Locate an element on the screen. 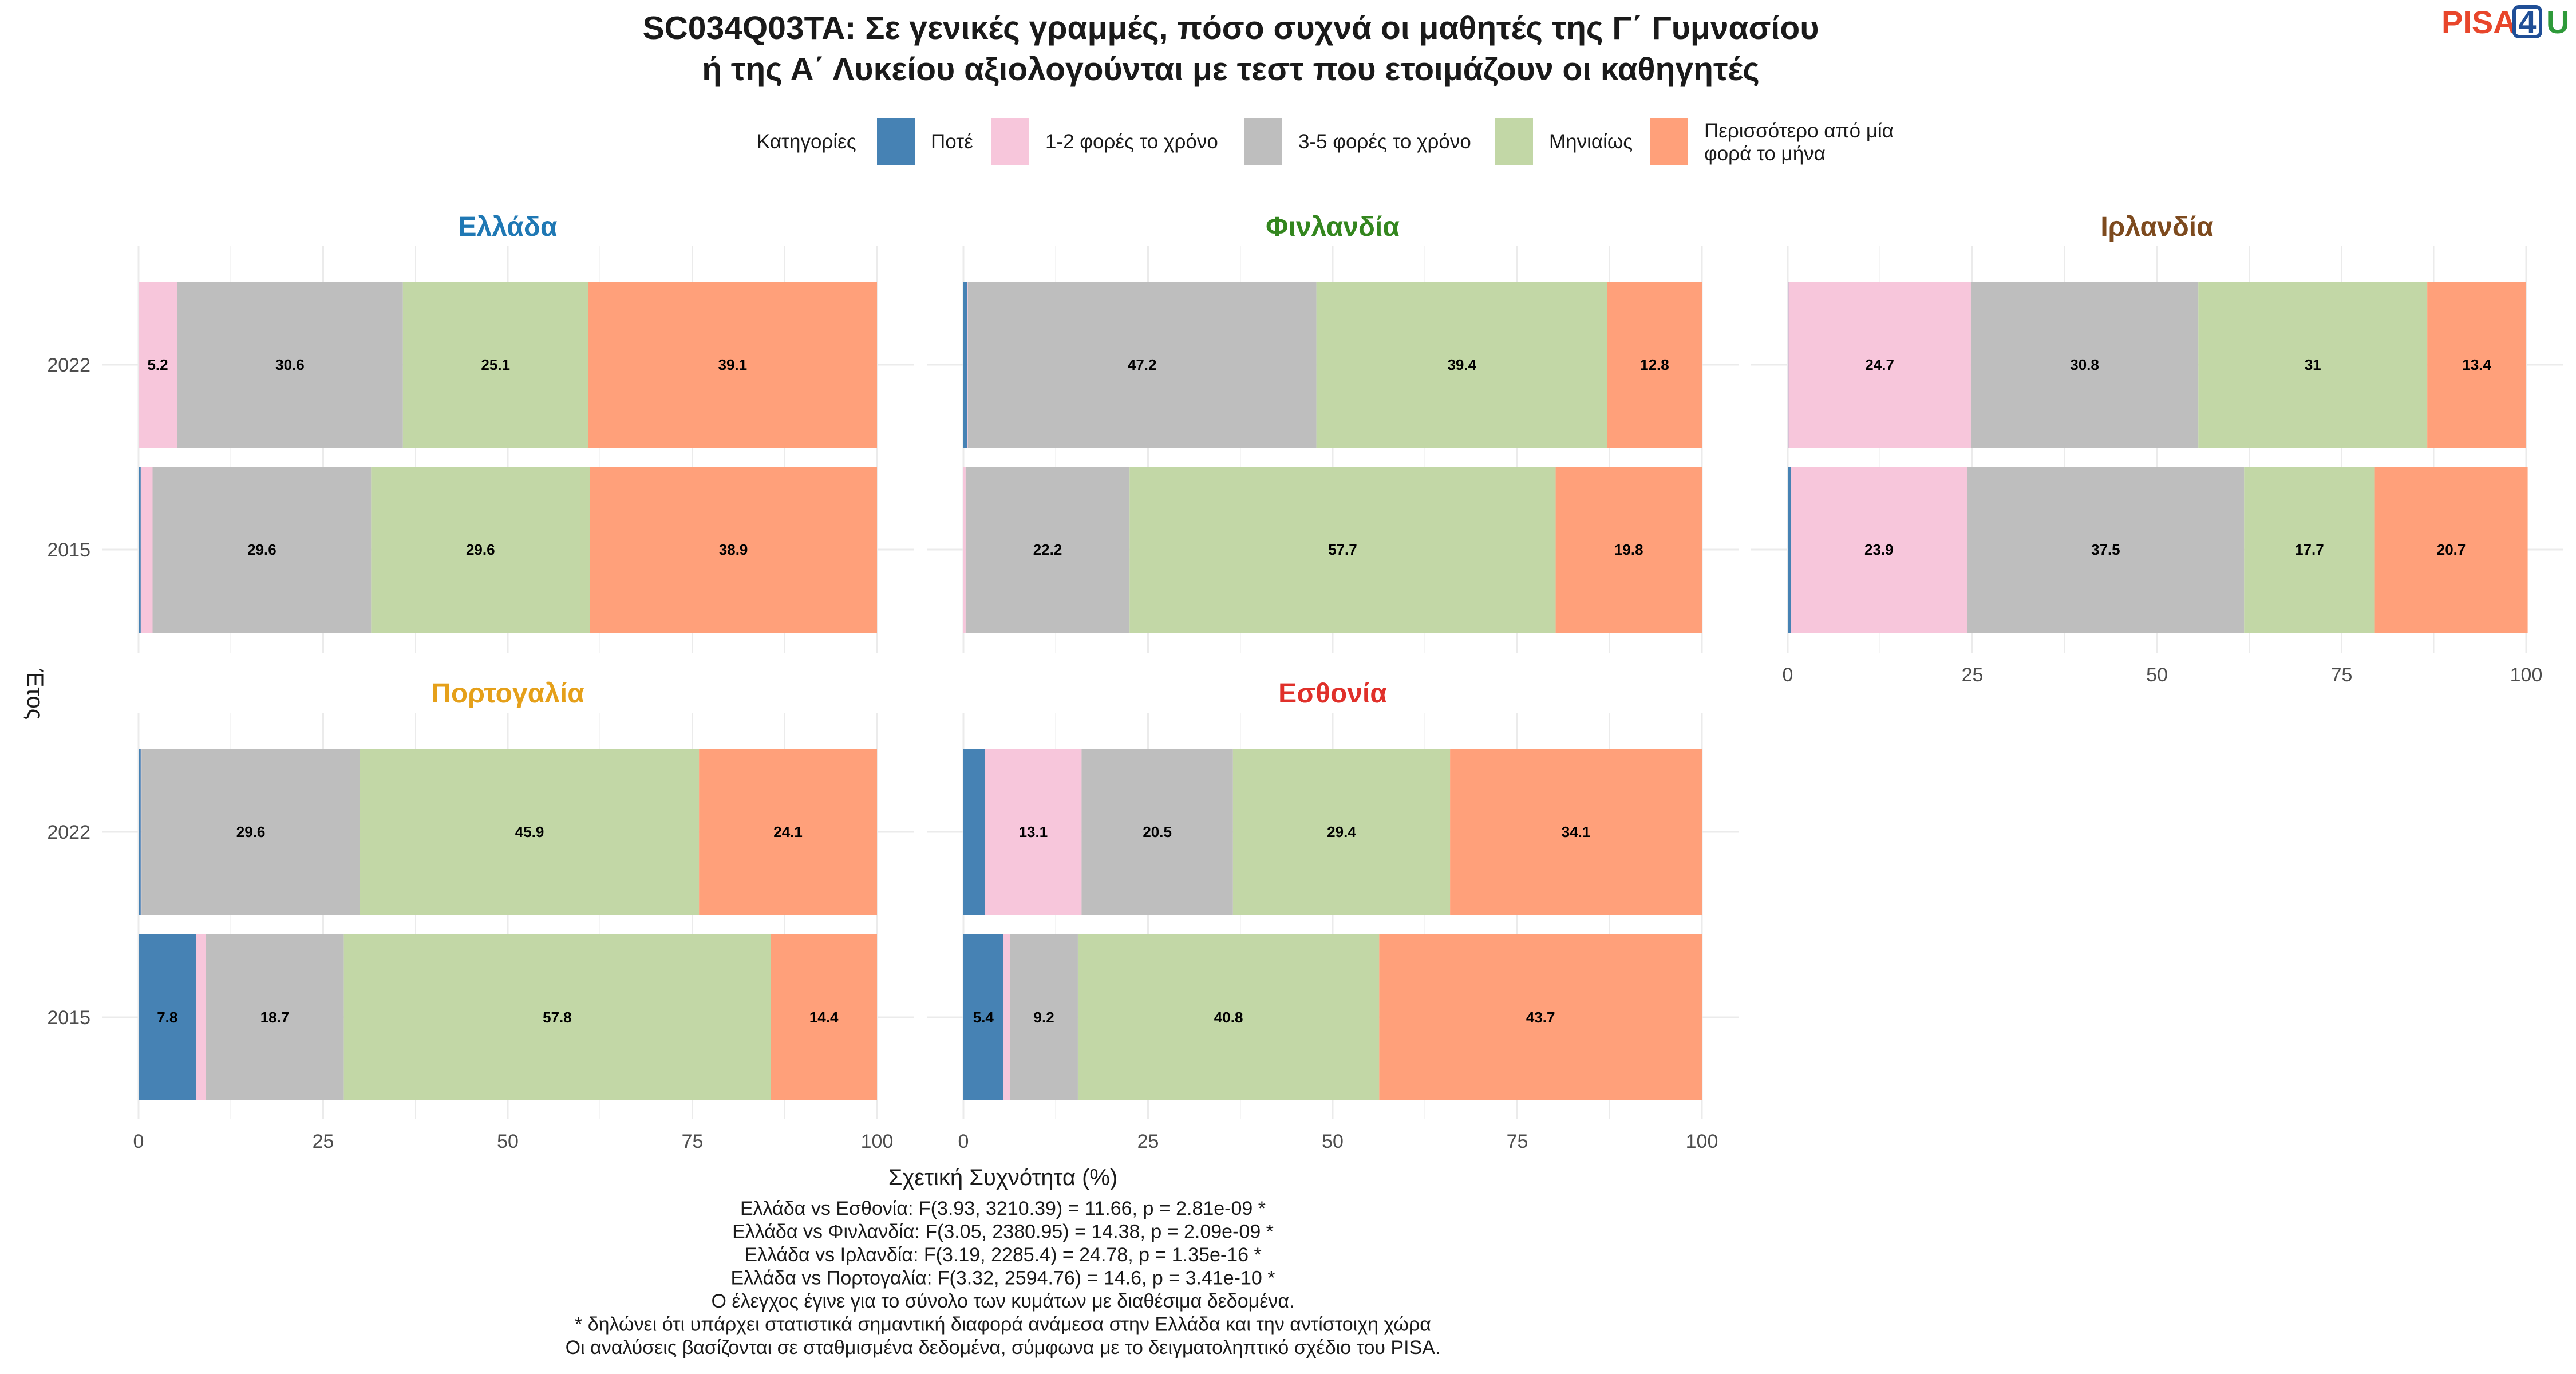 This screenshot has width=2576, height=1374. legend-swatch-y12 is located at coordinates (1010, 141).